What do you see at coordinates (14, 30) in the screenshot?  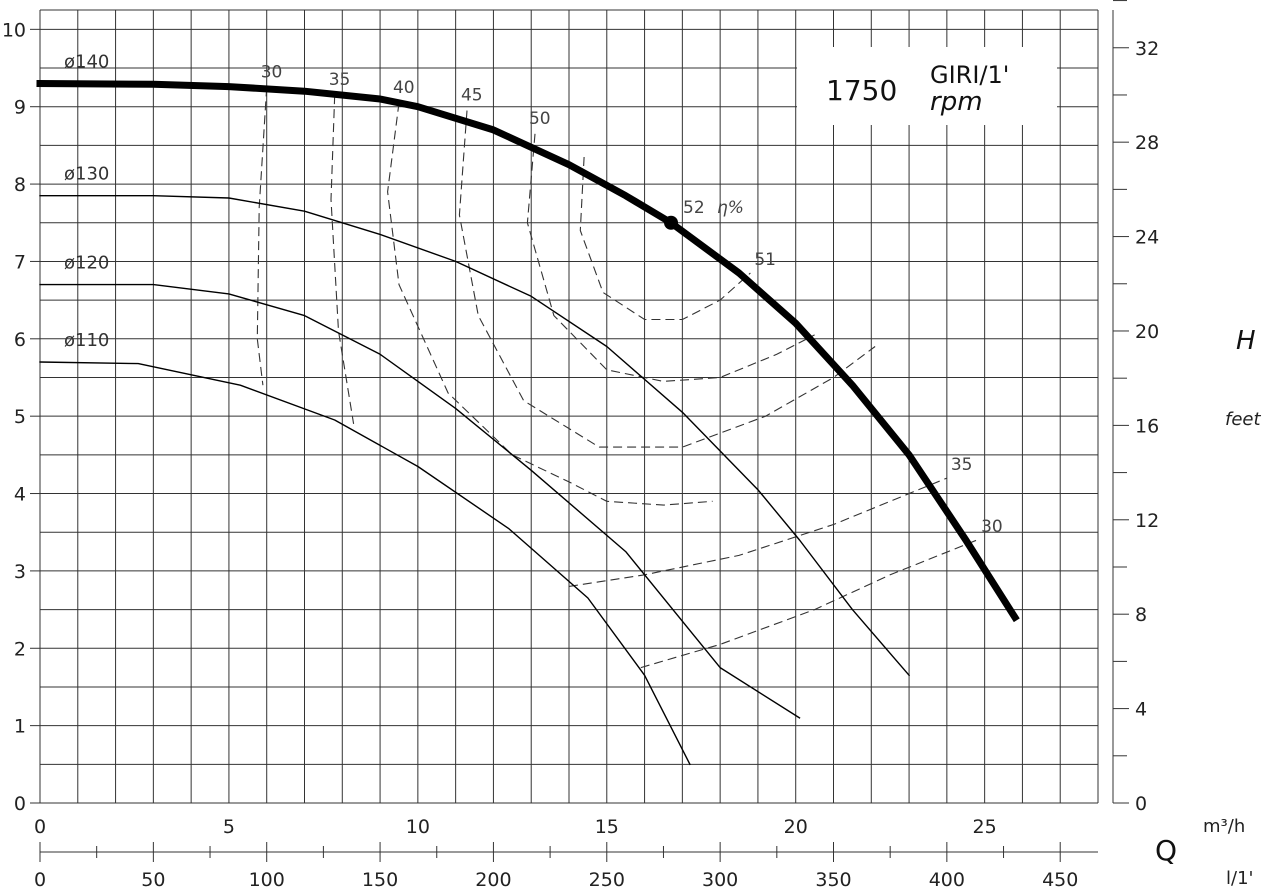 I see `y-tick-label-left: 10` at bounding box center [14, 30].